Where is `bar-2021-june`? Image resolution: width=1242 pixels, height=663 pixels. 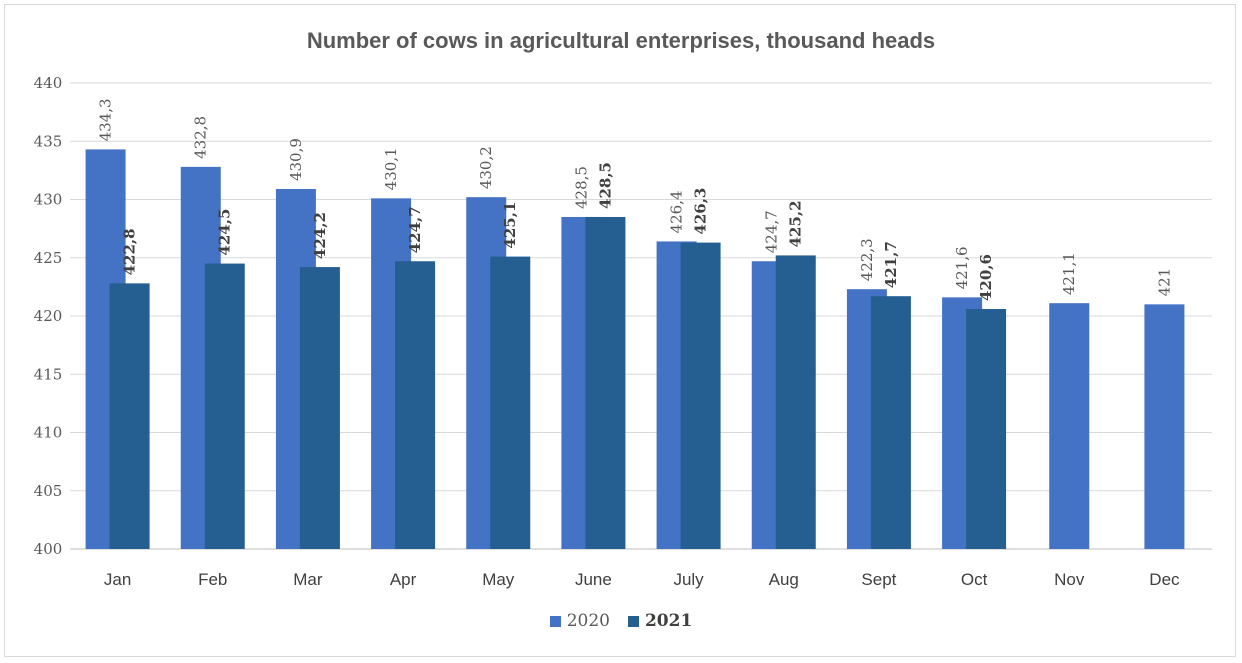 bar-2021-june is located at coordinates (605, 382).